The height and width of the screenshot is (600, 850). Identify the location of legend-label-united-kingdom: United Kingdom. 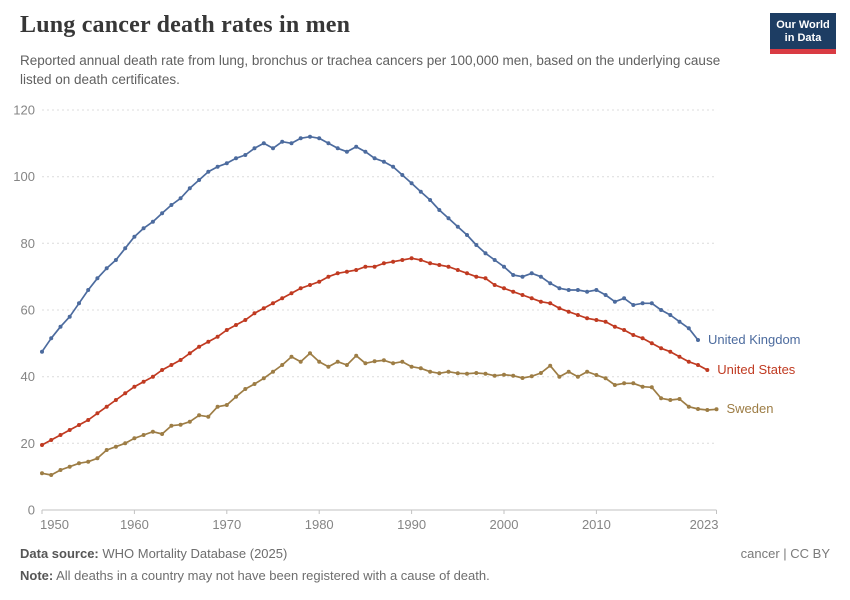
(754, 339).